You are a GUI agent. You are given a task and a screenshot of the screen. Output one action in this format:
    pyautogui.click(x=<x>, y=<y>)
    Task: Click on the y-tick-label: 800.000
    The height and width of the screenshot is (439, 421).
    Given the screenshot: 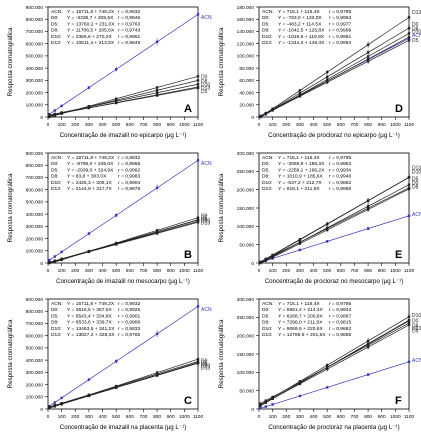 What is the action you would take?
    pyautogui.click(x=35, y=20)
    